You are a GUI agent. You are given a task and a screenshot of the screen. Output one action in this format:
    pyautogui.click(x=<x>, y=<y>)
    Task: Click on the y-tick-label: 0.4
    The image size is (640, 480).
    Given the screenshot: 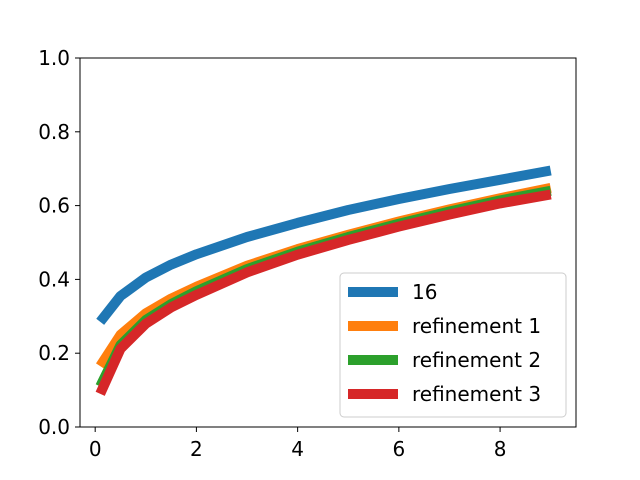 What is the action you would take?
    pyautogui.click(x=54, y=279)
    